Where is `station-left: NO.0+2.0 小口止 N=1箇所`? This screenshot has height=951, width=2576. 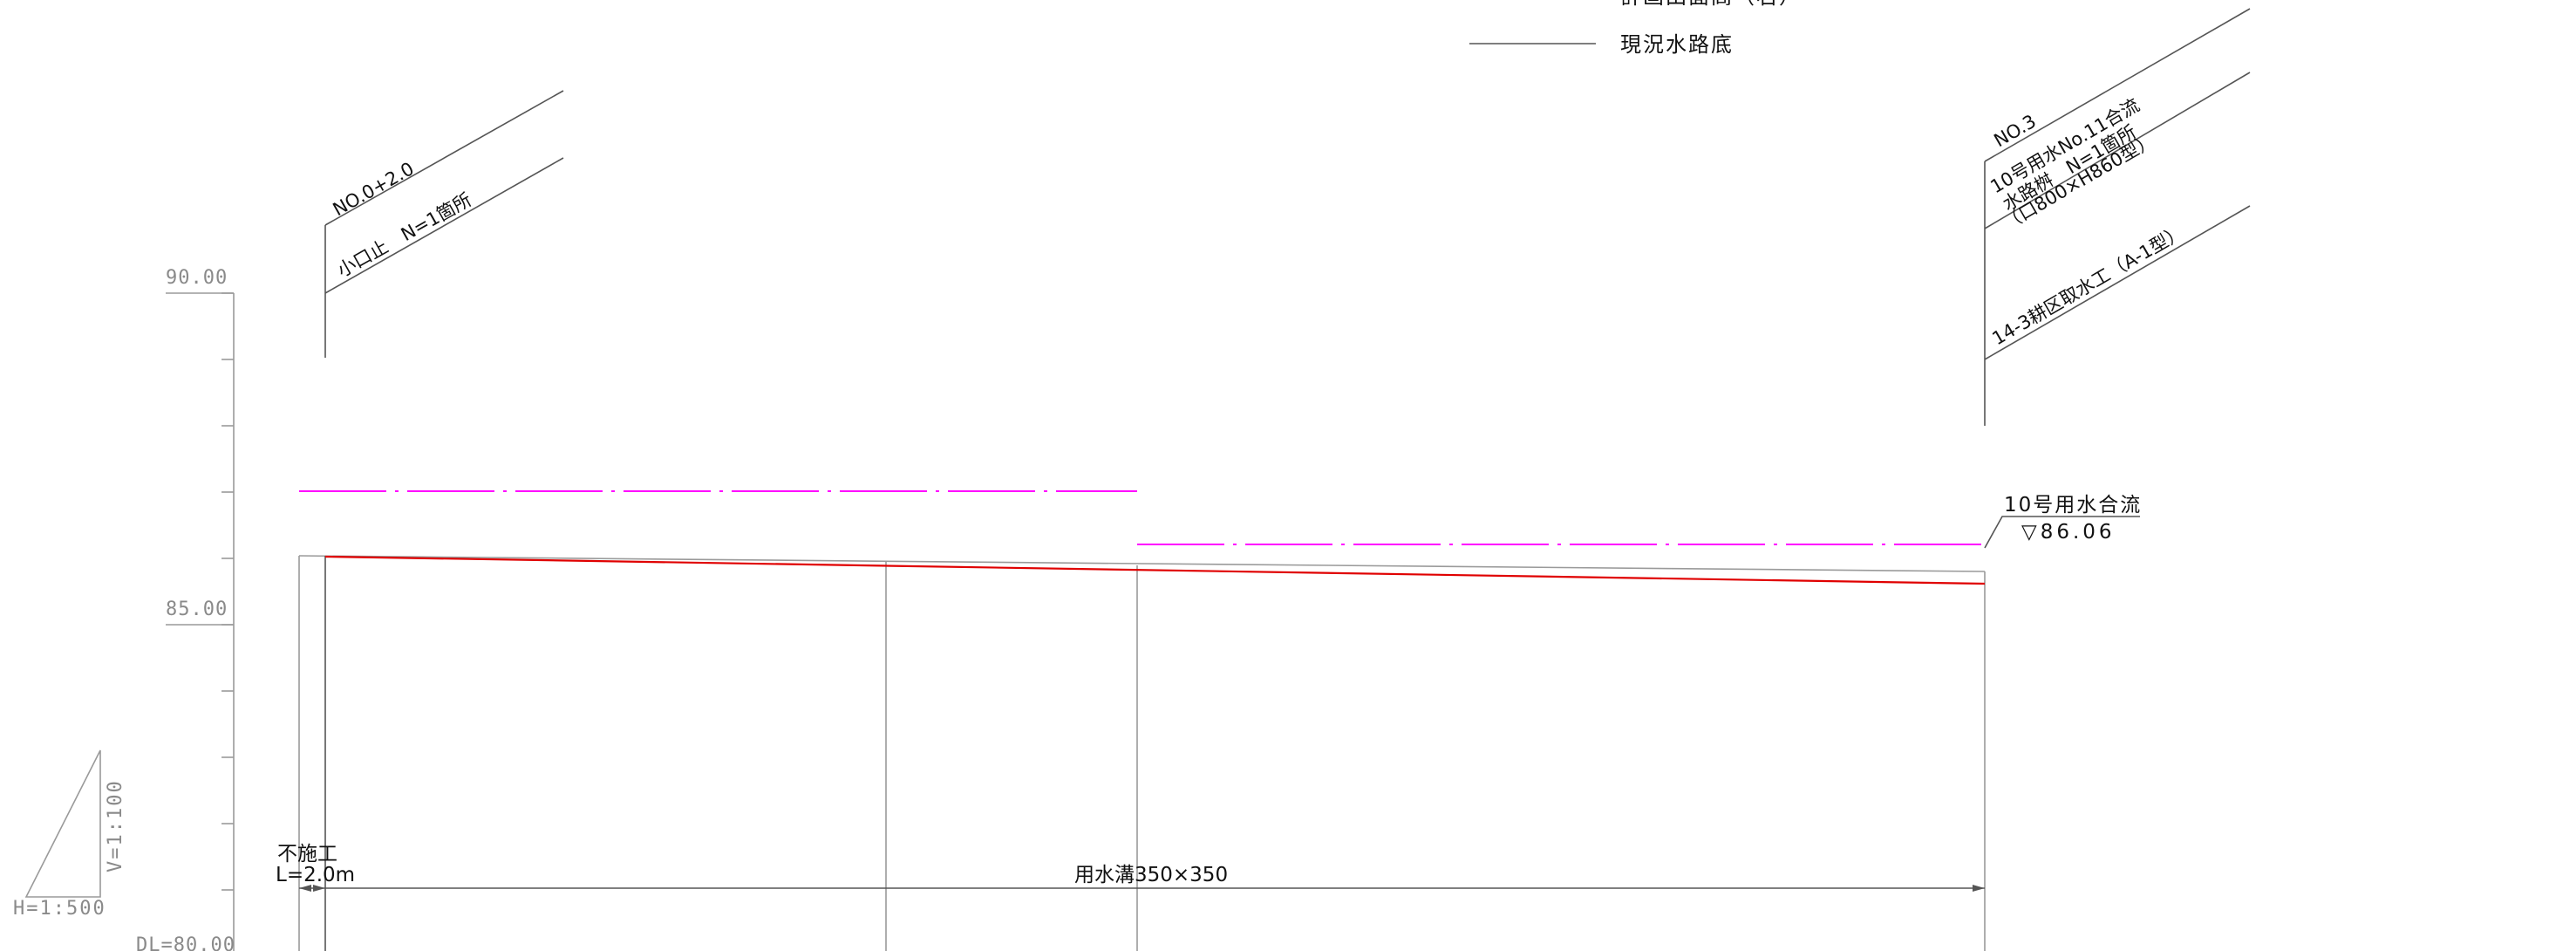 station-left: NO.0+2.0 小口止 N=1箇所 is located at coordinates (444, 520).